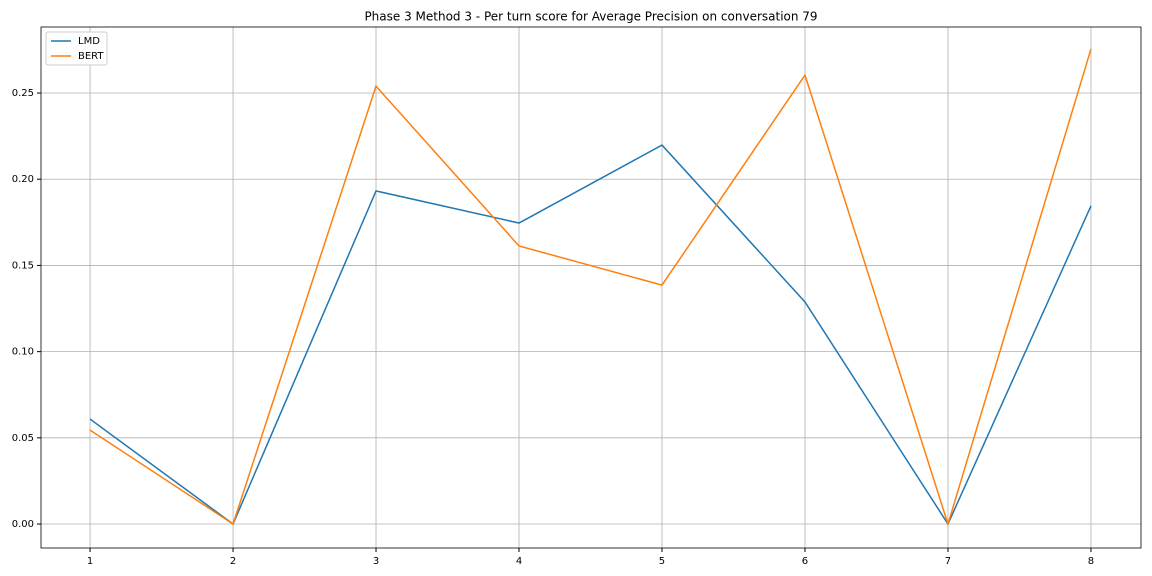 This screenshot has height=576, width=1152. What do you see at coordinates (805, 561) in the screenshot?
I see `x-tick-label: 6` at bounding box center [805, 561].